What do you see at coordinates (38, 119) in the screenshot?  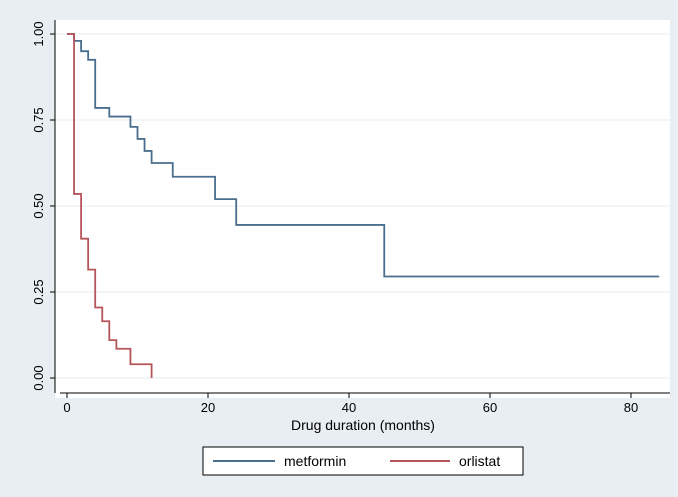 I see `y-tick-label: 0.75` at bounding box center [38, 119].